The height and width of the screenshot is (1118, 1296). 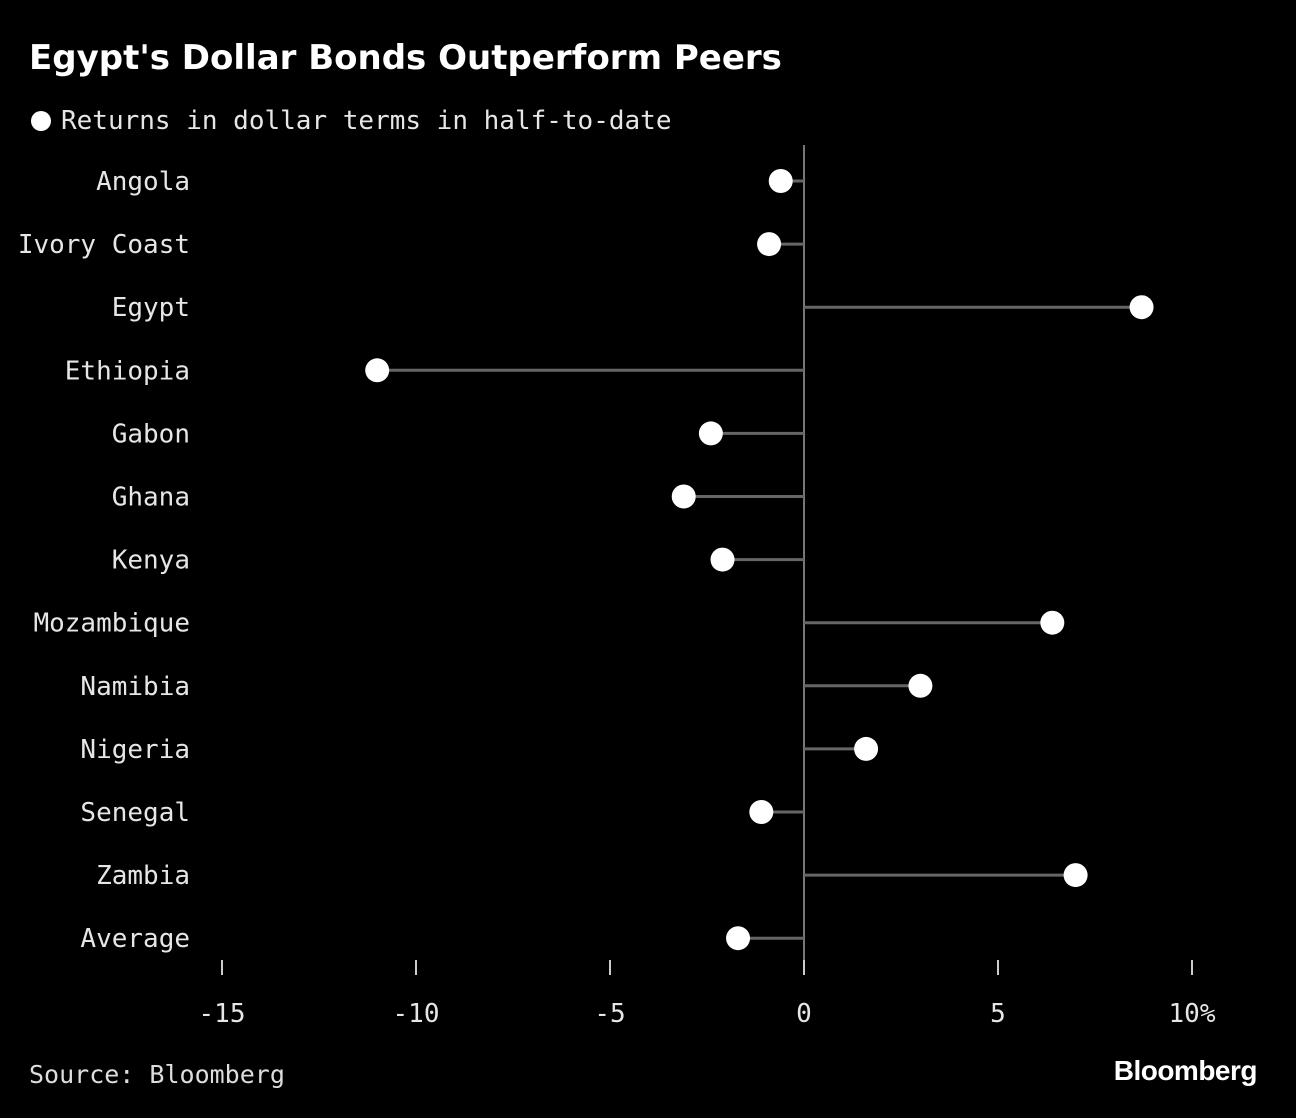 What do you see at coordinates (143, 876) in the screenshot?
I see `category-label: Zambia` at bounding box center [143, 876].